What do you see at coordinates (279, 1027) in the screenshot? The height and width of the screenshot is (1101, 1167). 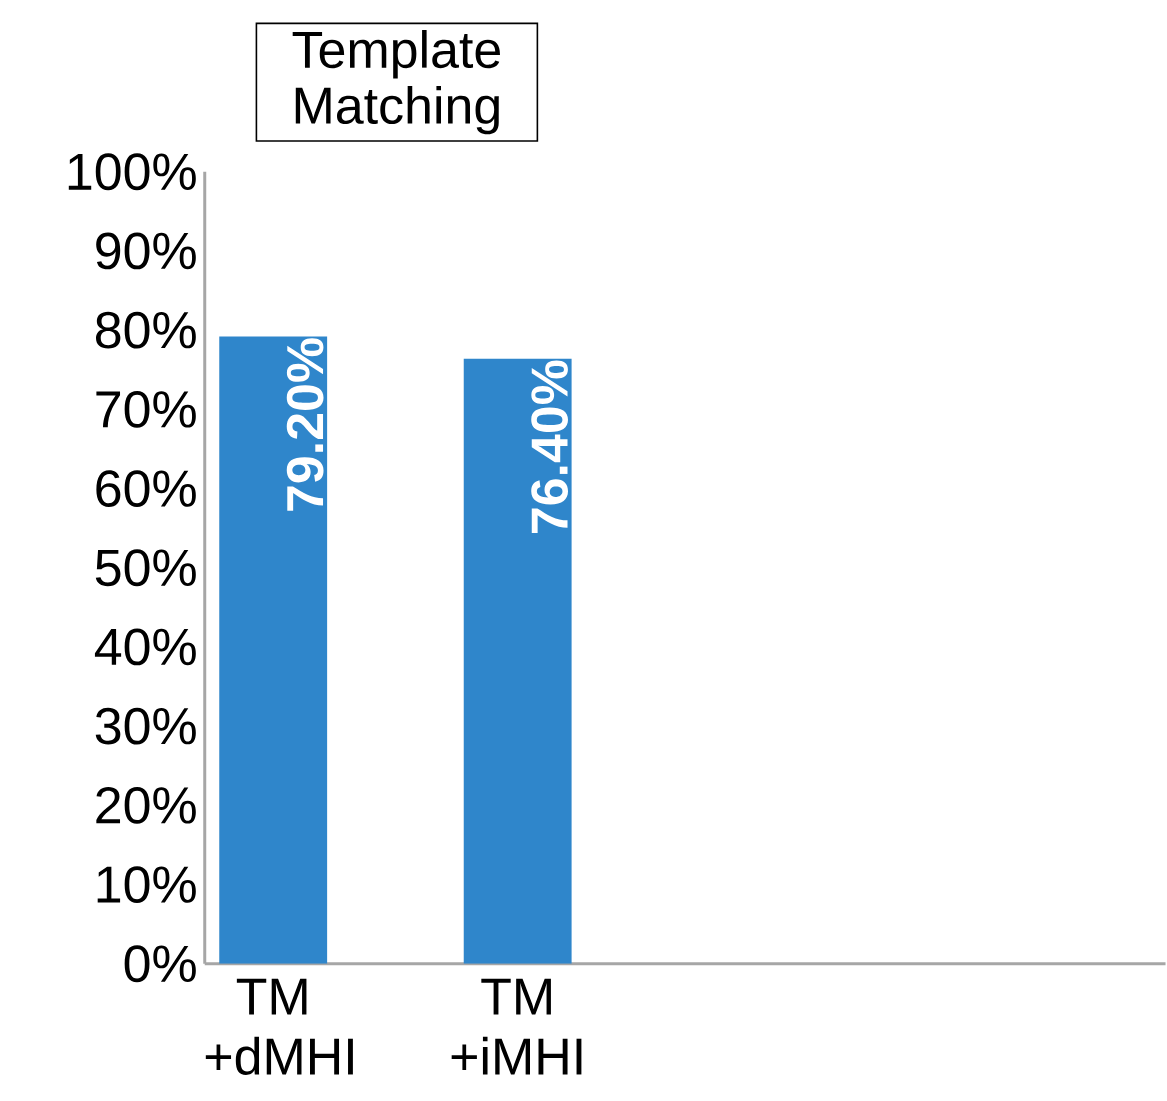 I see `x-tick-label: TM +dMHI` at bounding box center [279, 1027].